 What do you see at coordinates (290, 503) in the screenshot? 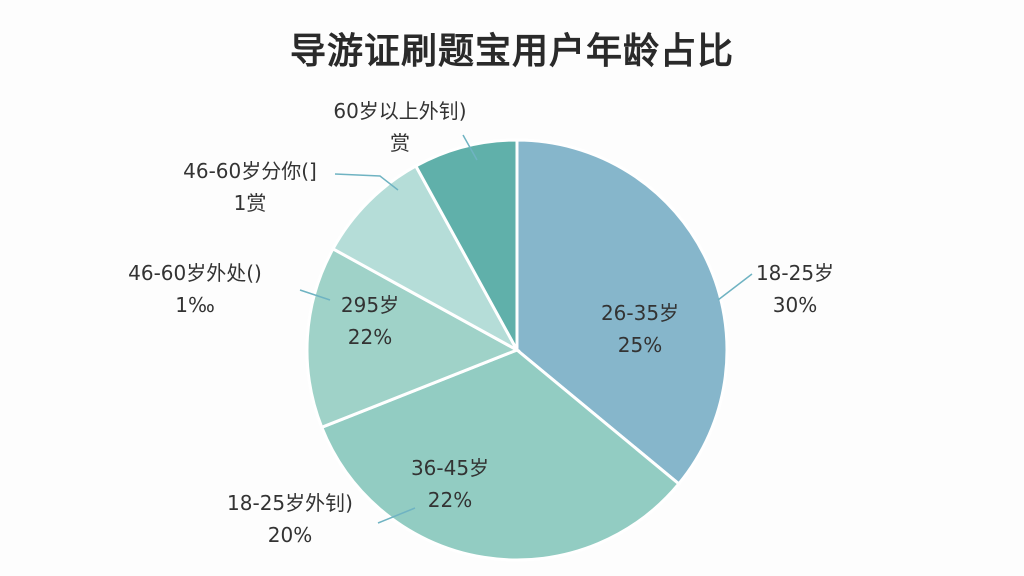
I see `slice-outer-label-1-0: 18-25岁外钊)` at bounding box center [290, 503].